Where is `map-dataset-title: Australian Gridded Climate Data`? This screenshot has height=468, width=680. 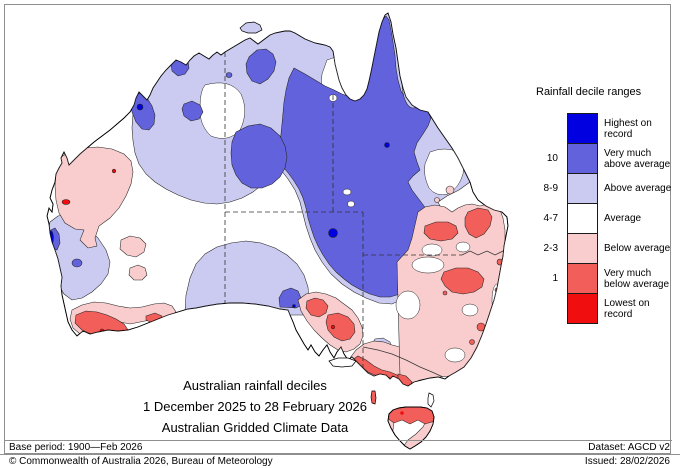 map-dataset-title: Australian Gridded Climate Data is located at coordinates (255, 427).